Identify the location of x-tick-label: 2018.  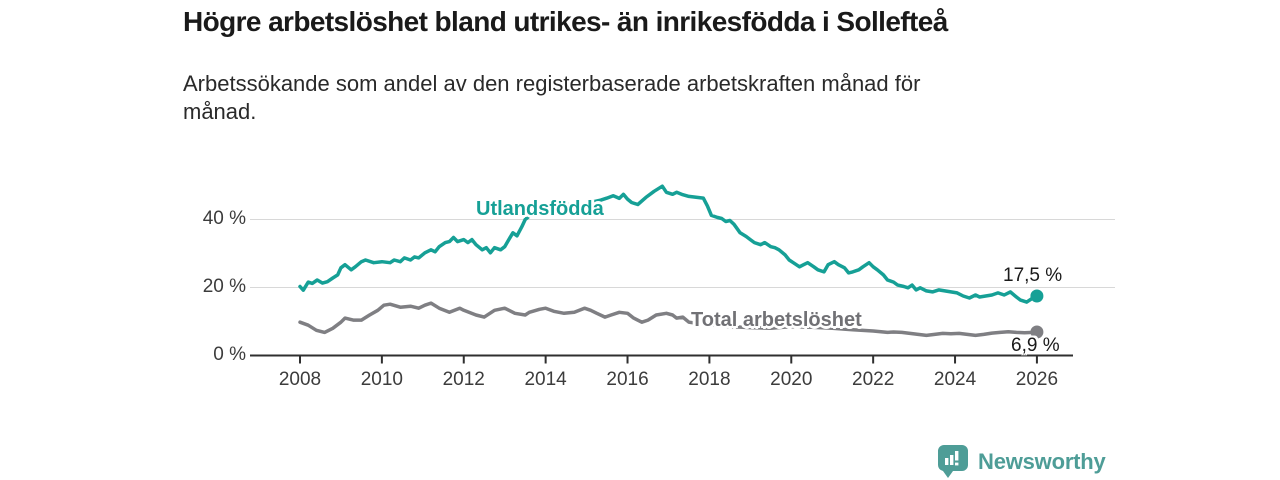
(709, 379).